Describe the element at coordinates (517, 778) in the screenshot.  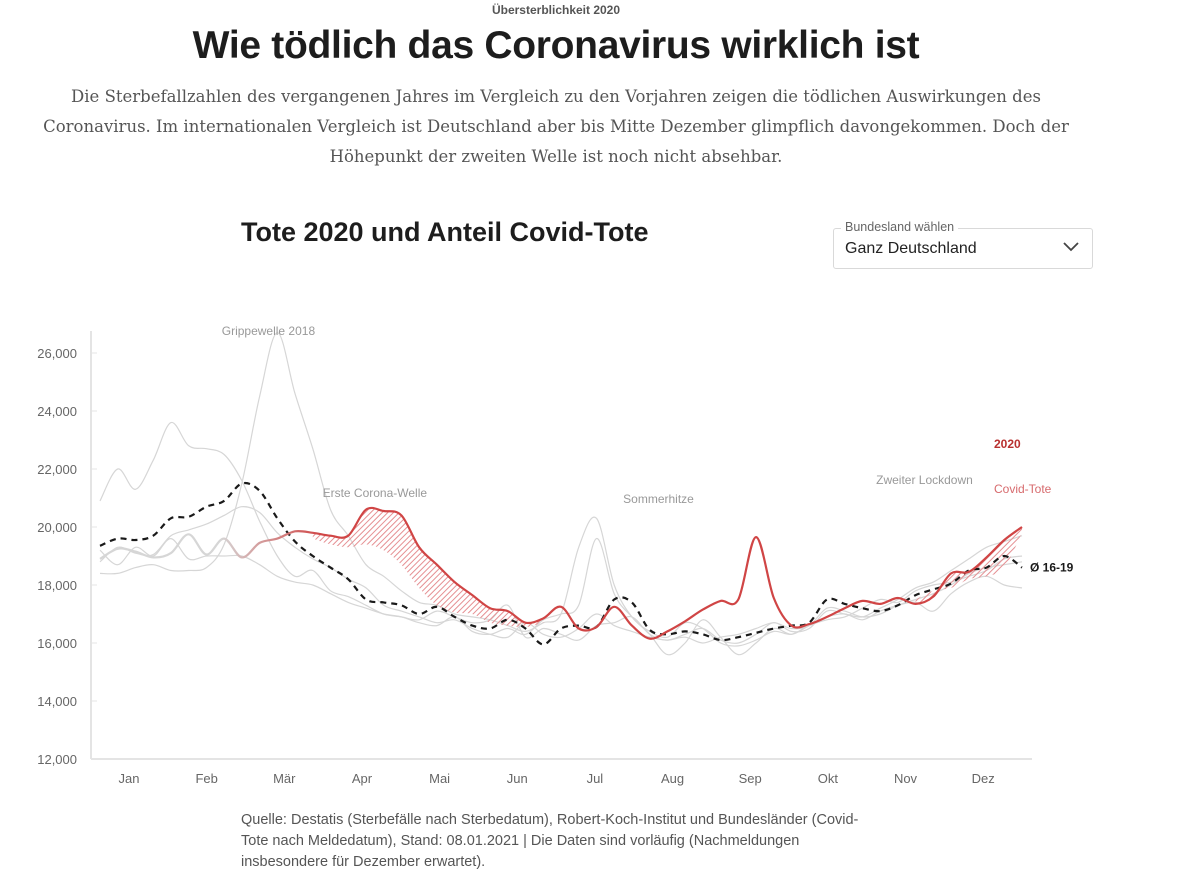
I see `x-tick-label: Jun` at that location.